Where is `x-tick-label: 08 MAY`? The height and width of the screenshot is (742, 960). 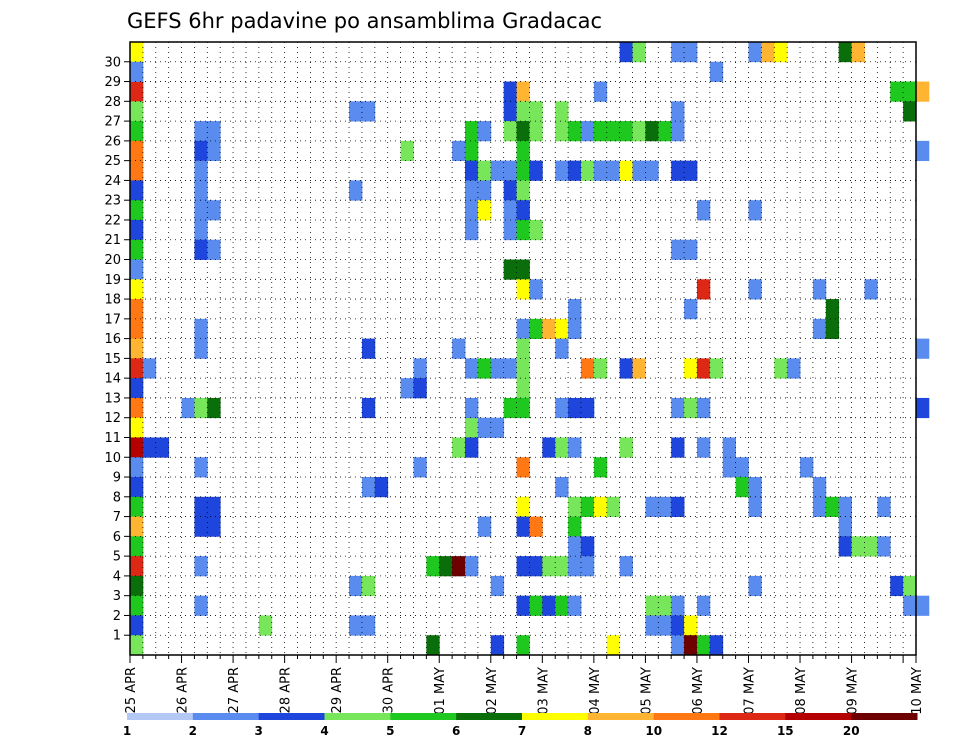 x-tick-label: 08 MAY is located at coordinates (801, 691).